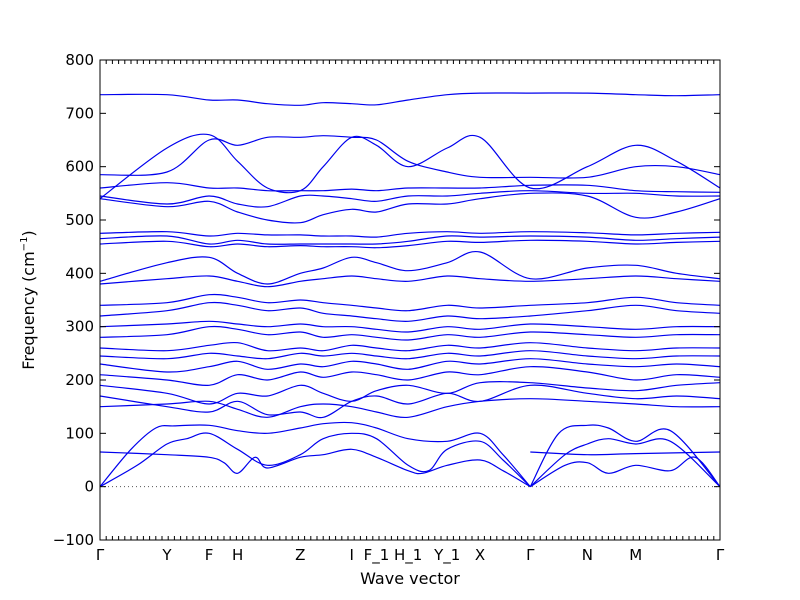 This screenshot has height=600, width=800. What do you see at coordinates (209, 555) in the screenshot?
I see `x-tick-label-2: F` at bounding box center [209, 555].